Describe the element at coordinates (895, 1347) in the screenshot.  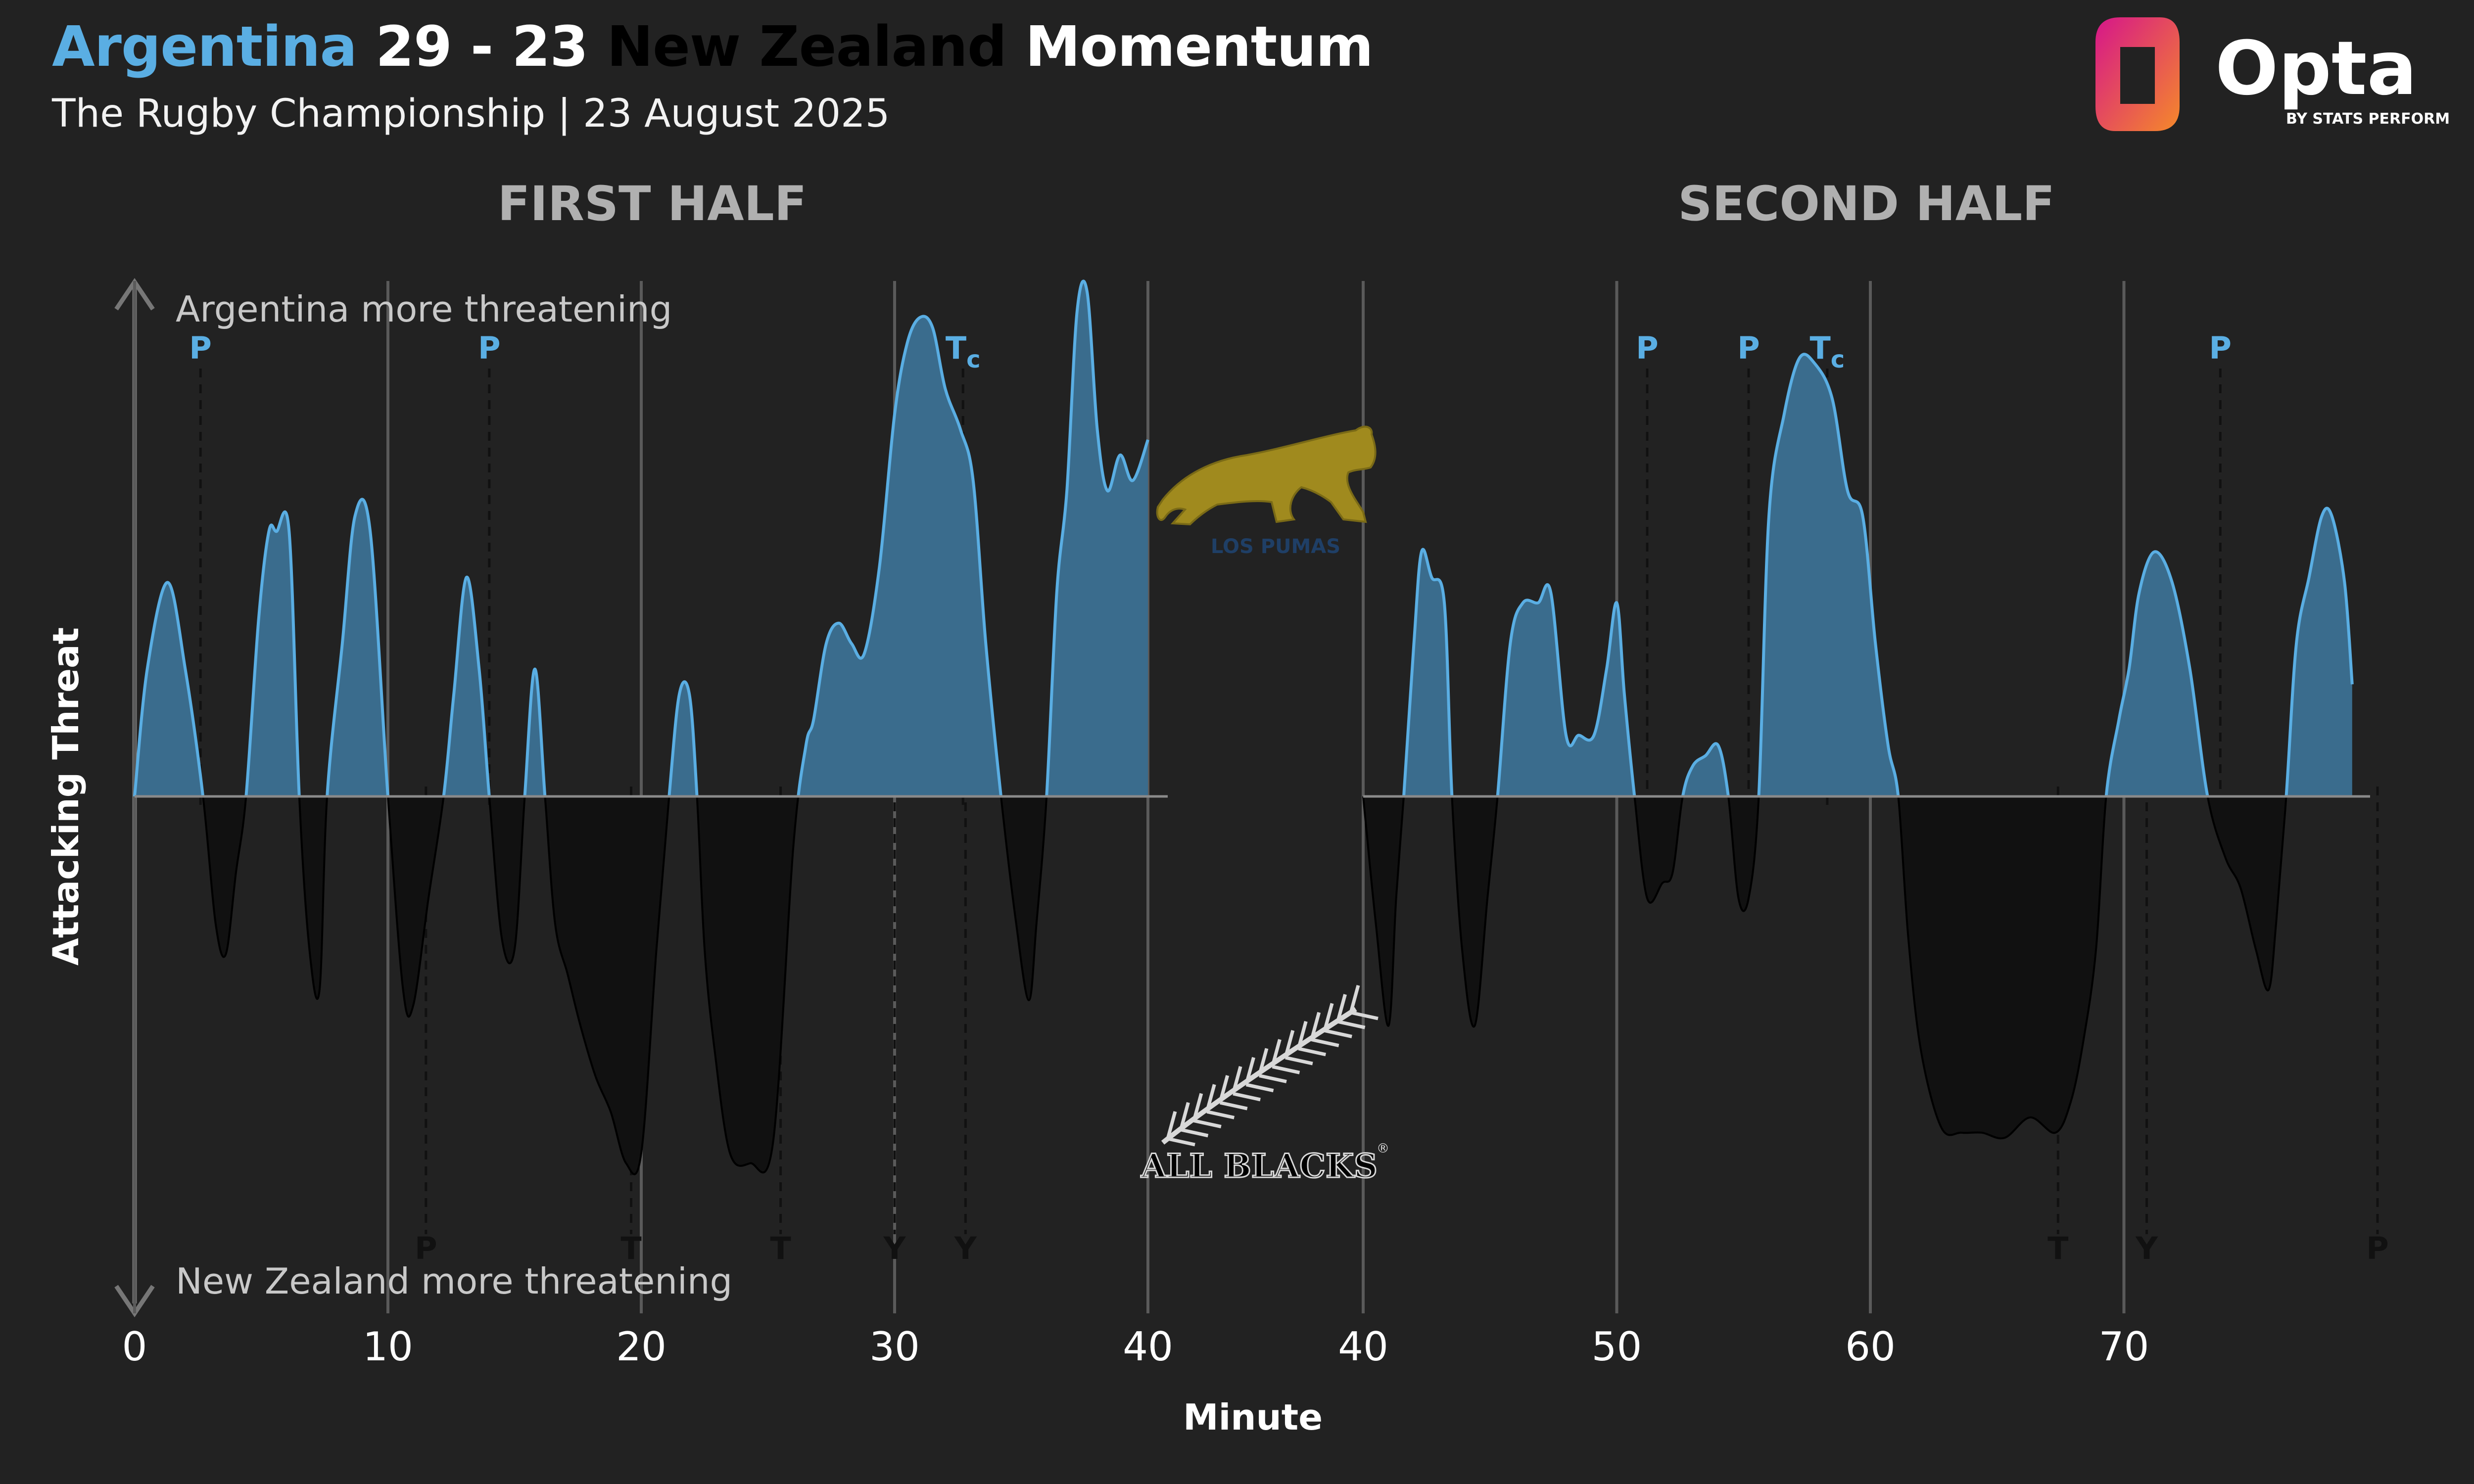
I see `x-tick-label: 30` at that location.